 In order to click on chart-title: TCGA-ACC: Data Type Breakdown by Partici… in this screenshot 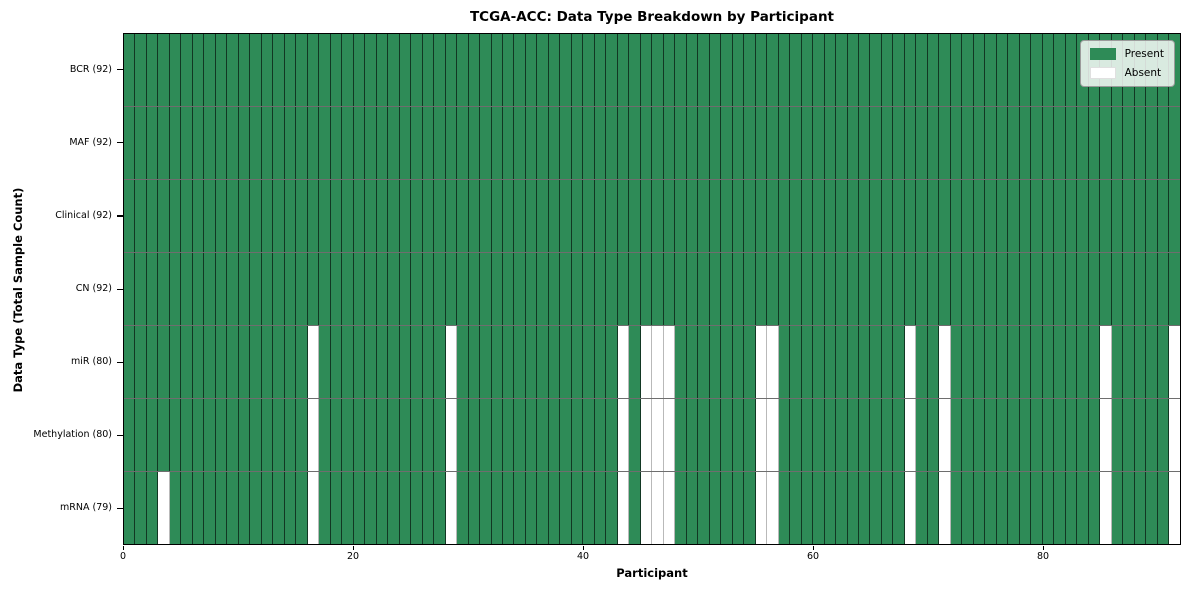, I will do `click(652, 17)`.